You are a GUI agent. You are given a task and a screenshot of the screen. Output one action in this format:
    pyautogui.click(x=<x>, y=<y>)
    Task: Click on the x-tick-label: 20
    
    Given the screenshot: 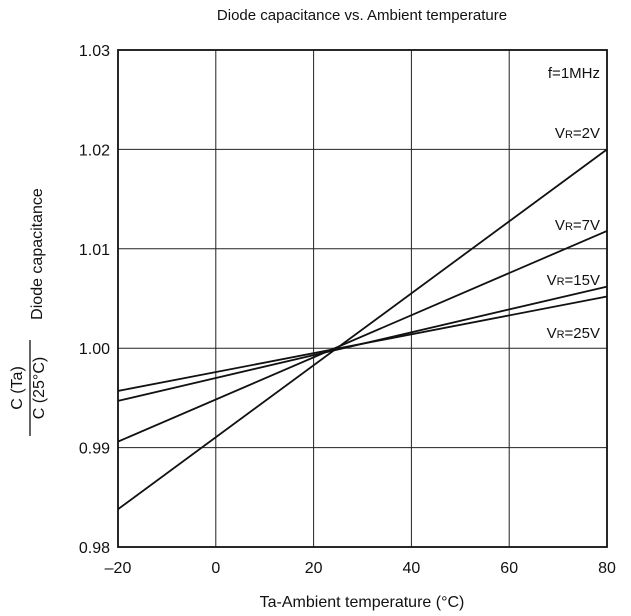 What is the action you would take?
    pyautogui.click(x=314, y=568)
    